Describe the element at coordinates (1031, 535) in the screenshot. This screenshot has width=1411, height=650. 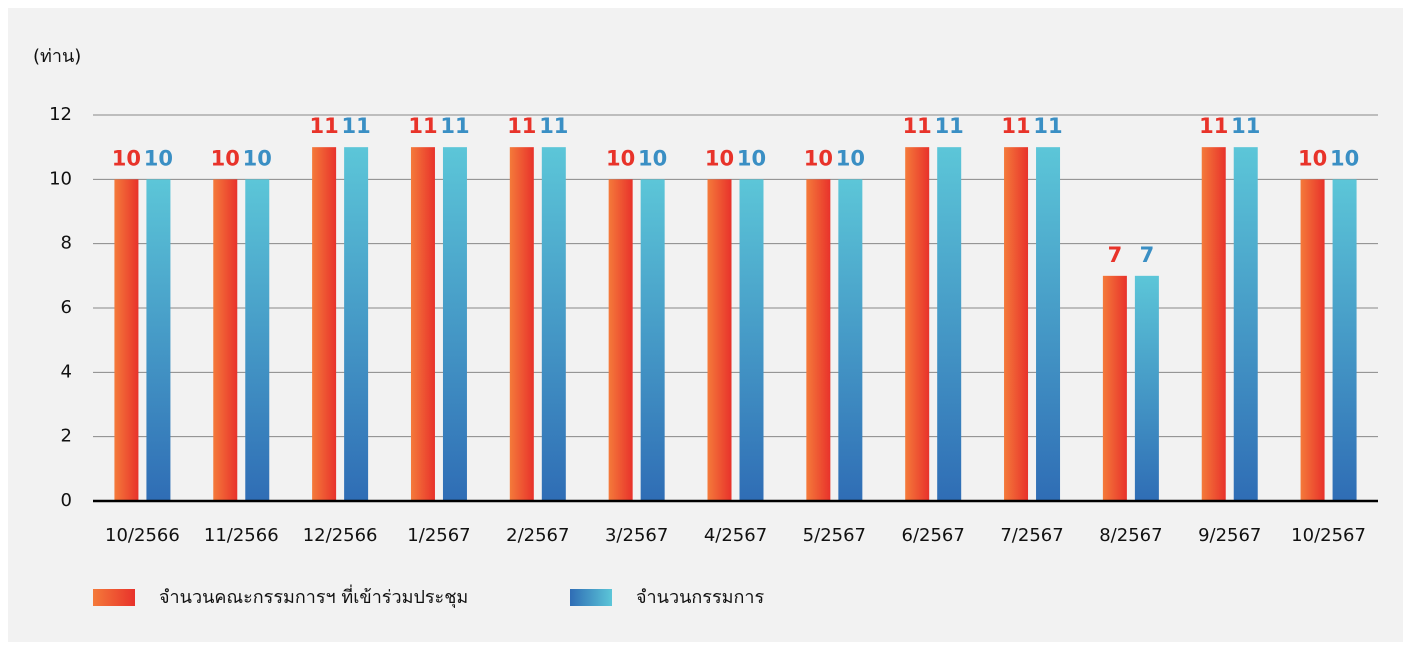
I see `x-tick-label: 7/2567` at that location.